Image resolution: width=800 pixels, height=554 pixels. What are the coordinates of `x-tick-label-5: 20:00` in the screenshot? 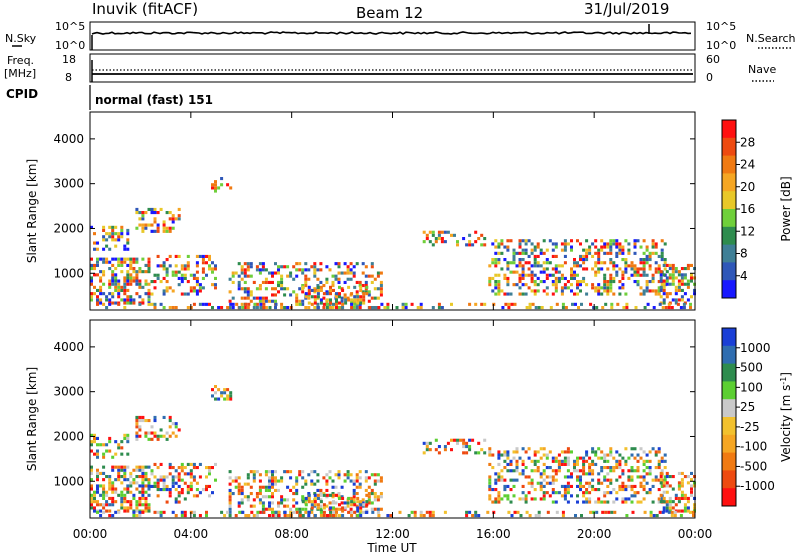 It's located at (594, 534).